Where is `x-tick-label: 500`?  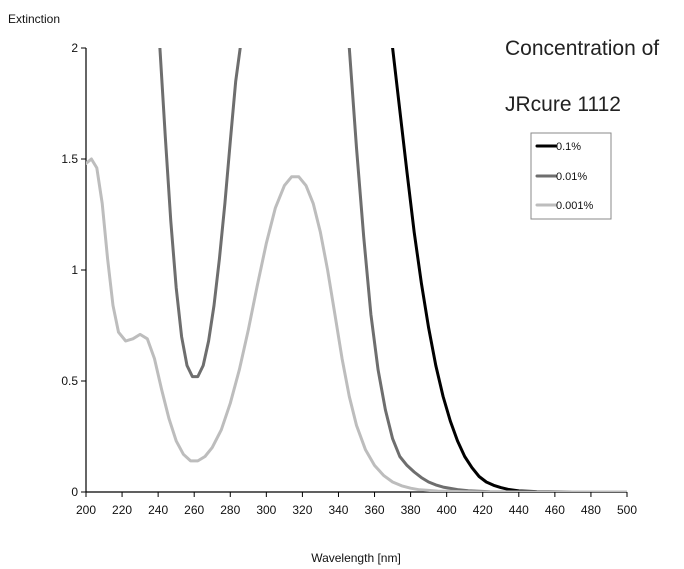
x-tick-label: 500 is located at coordinates (627, 510).